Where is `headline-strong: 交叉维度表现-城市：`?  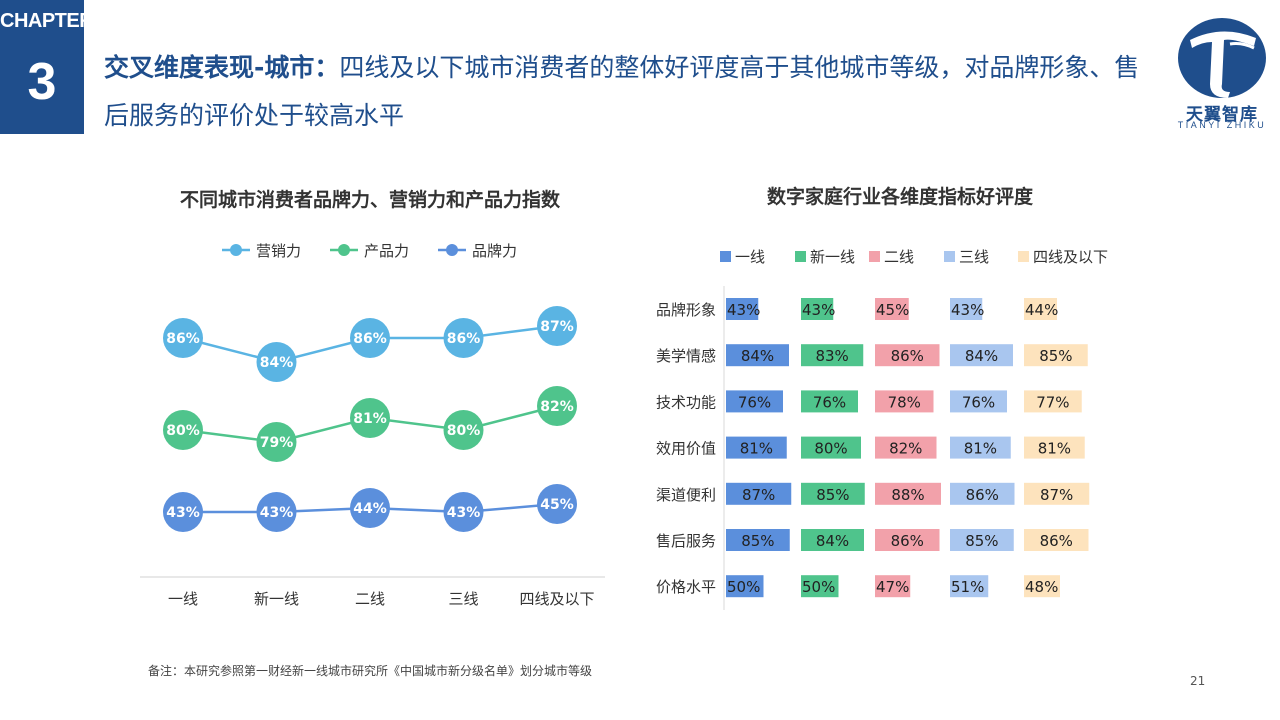 headline-strong: 交叉维度表现-城市： is located at coordinates (222, 67).